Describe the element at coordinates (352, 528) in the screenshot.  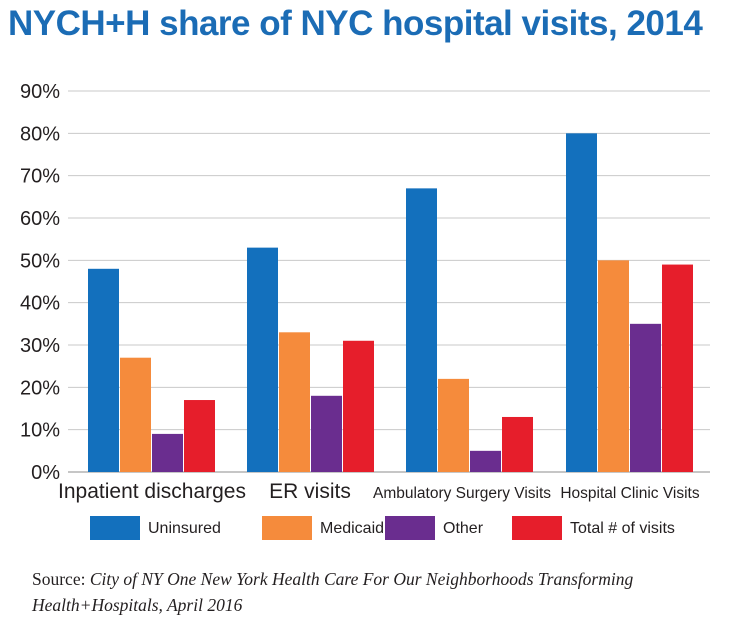
I see `legend-label: Medicaid` at that location.